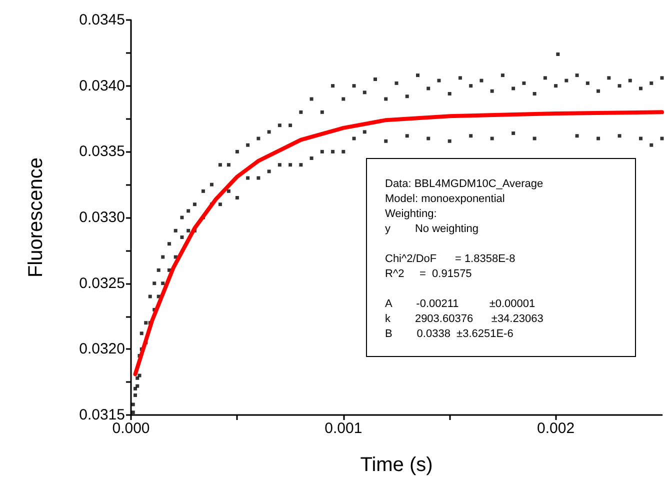  Describe the element at coordinates (396, 465) in the screenshot. I see `x-axis-title: Time (s)` at that location.